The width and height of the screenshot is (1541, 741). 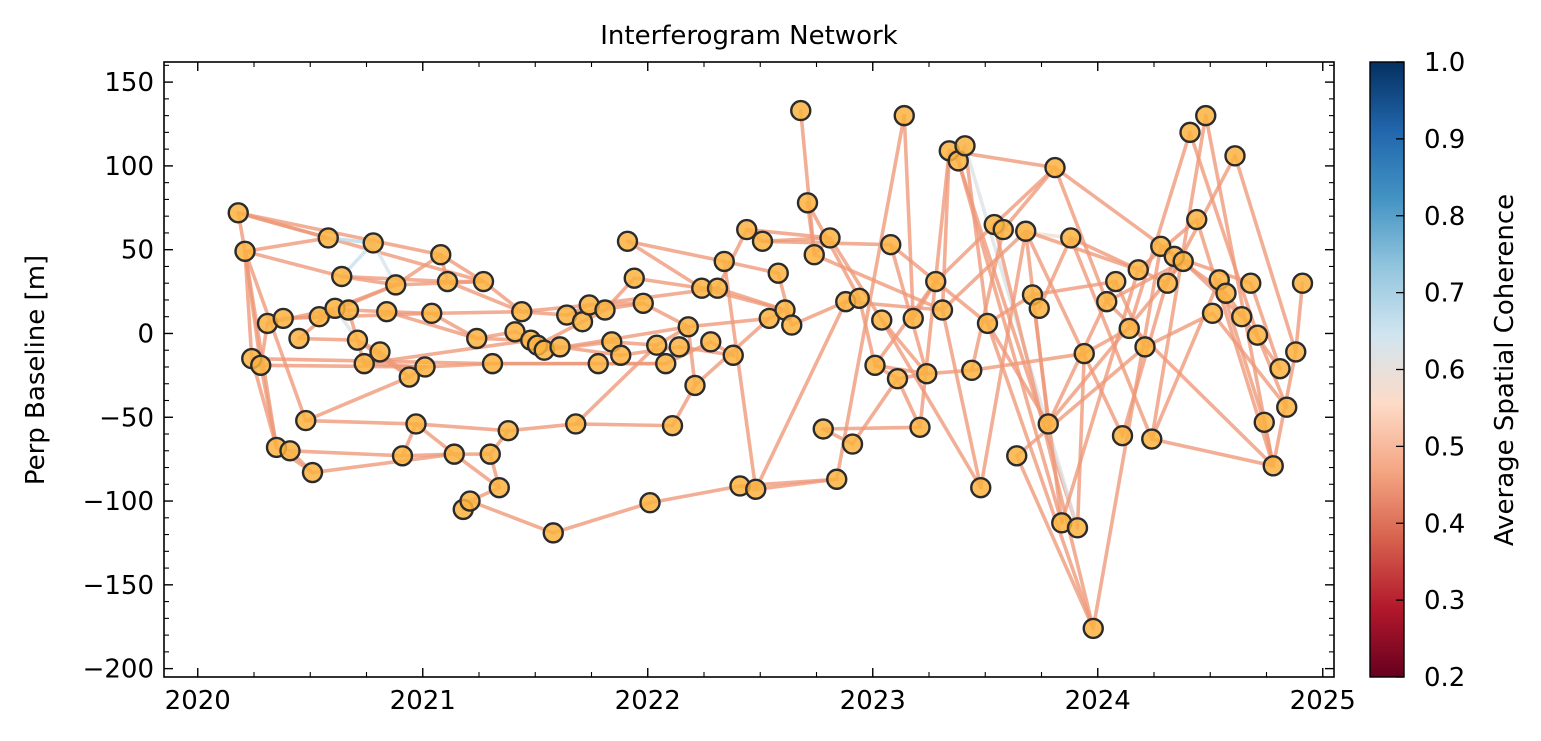 What do you see at coordinates (118, 502) in the screenshot?
I see `y-tick-label: −100` at bounding box center [118, 502].